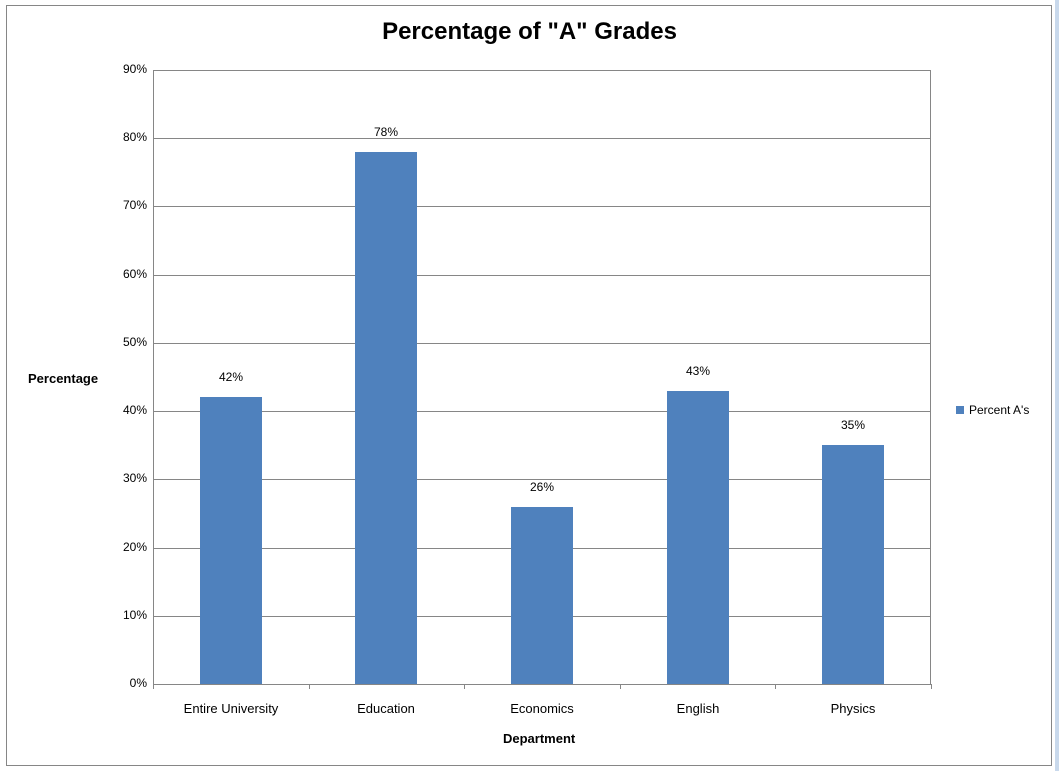  I want to click on data-label: 26%, so click(542, 487).